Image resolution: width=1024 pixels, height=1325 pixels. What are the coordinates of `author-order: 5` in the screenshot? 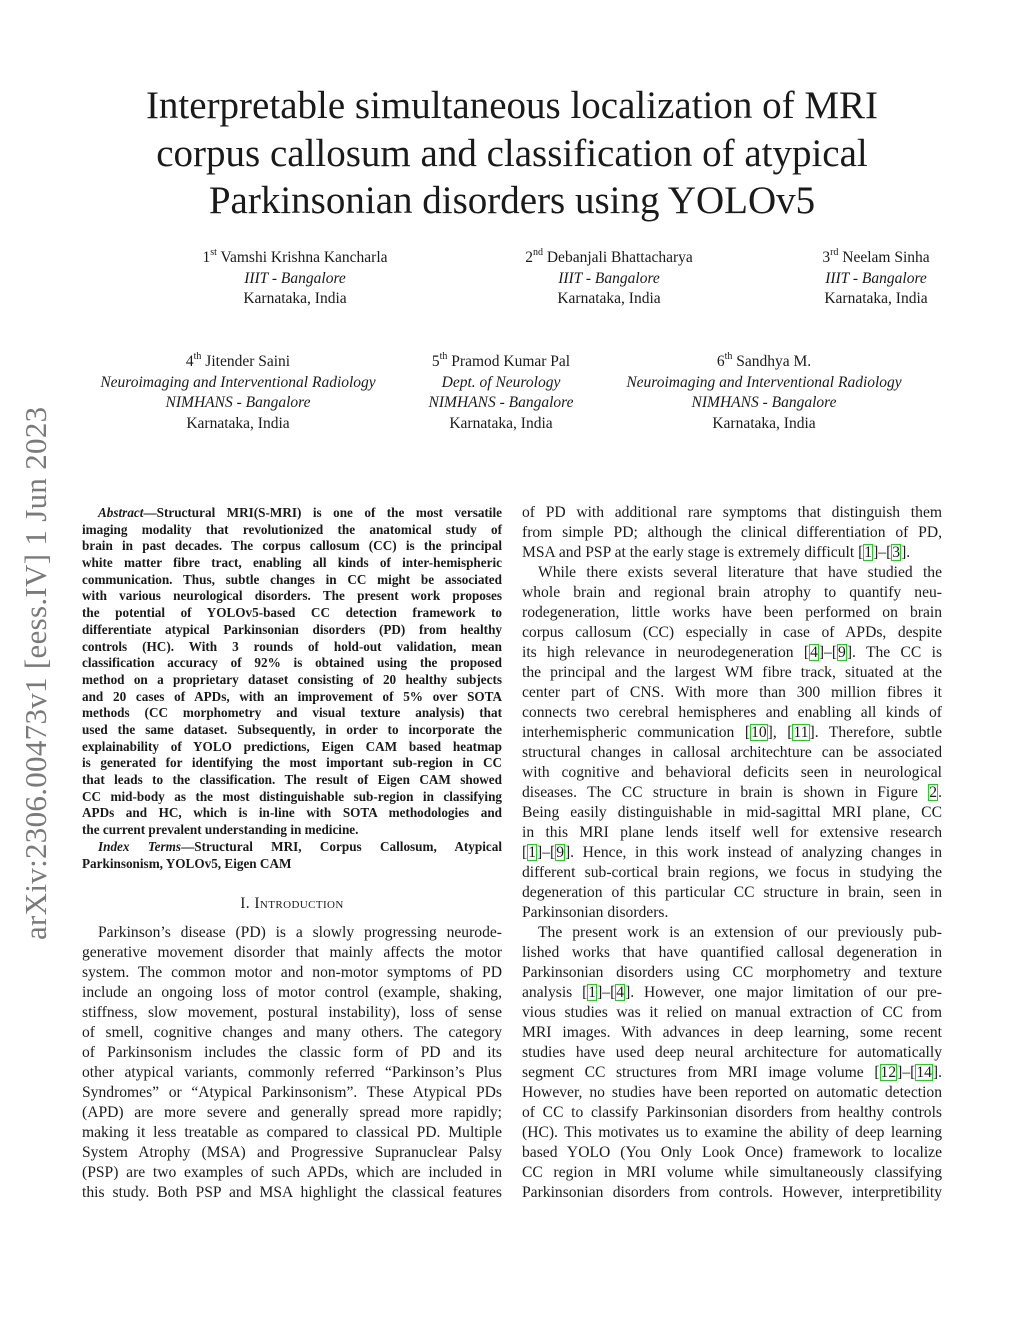 It's located at (435, 361).